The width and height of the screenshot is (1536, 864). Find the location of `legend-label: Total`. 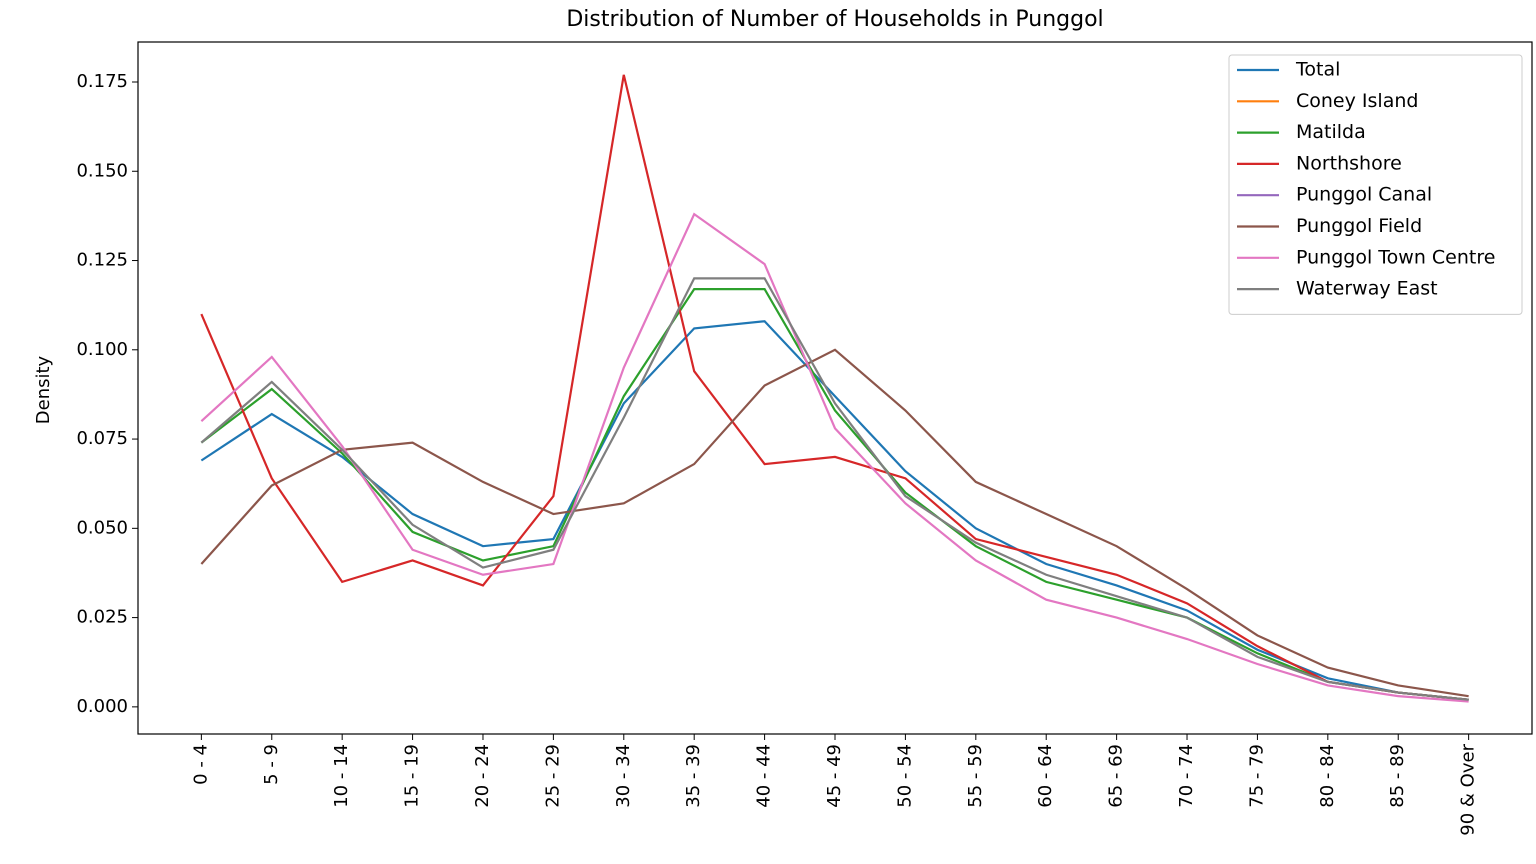

legend-label: Total is located at coordinates (1317, 70).